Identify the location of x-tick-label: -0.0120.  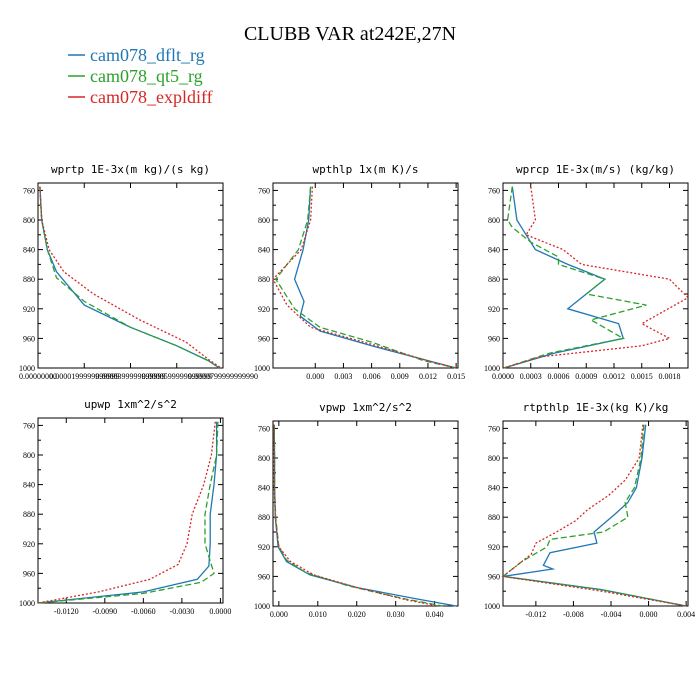
(66, 611).